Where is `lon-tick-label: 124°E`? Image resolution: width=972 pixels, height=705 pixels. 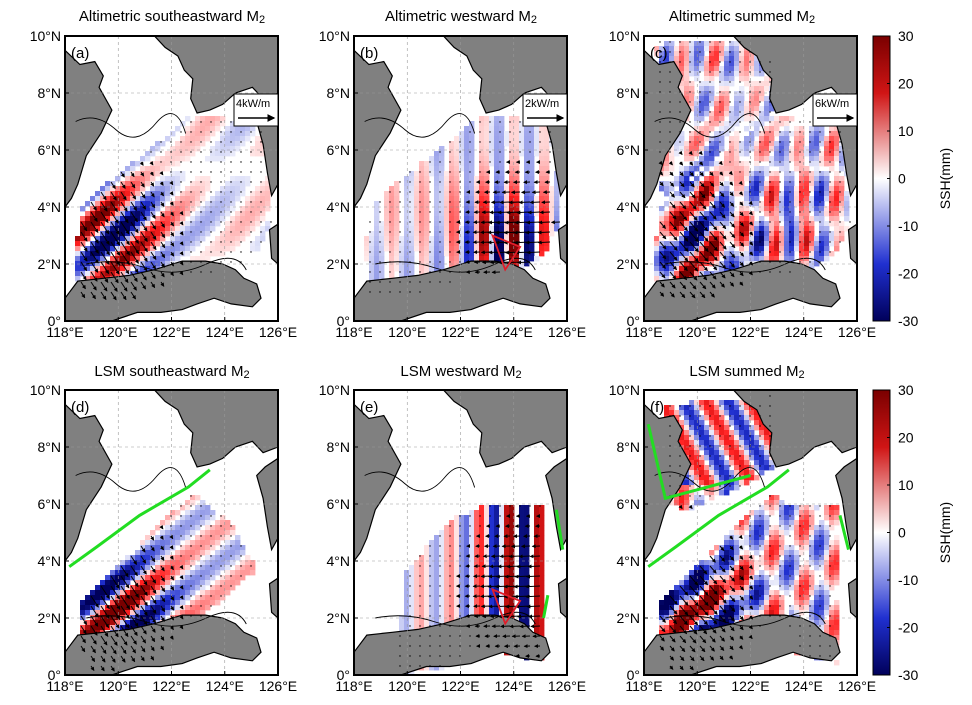
lon-tick-label: 124°E is located at coordinates (804, 686).